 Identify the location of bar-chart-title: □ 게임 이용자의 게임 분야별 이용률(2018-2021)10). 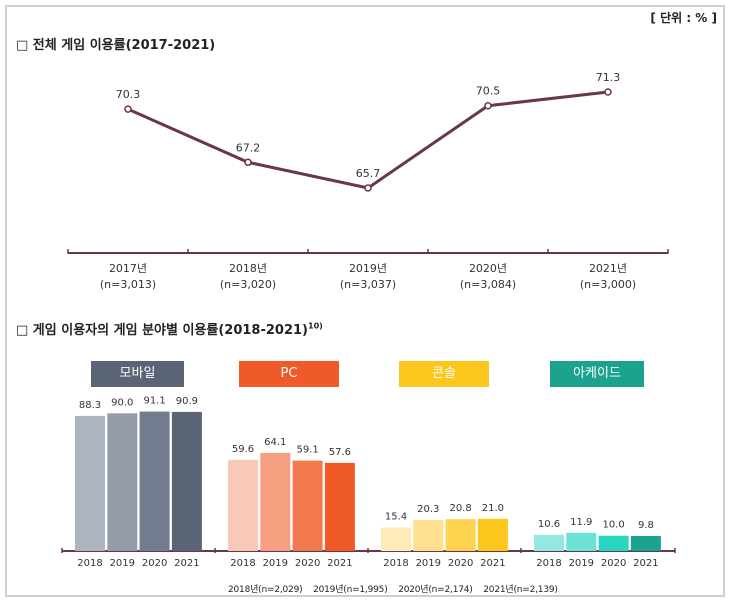
(169, 328).